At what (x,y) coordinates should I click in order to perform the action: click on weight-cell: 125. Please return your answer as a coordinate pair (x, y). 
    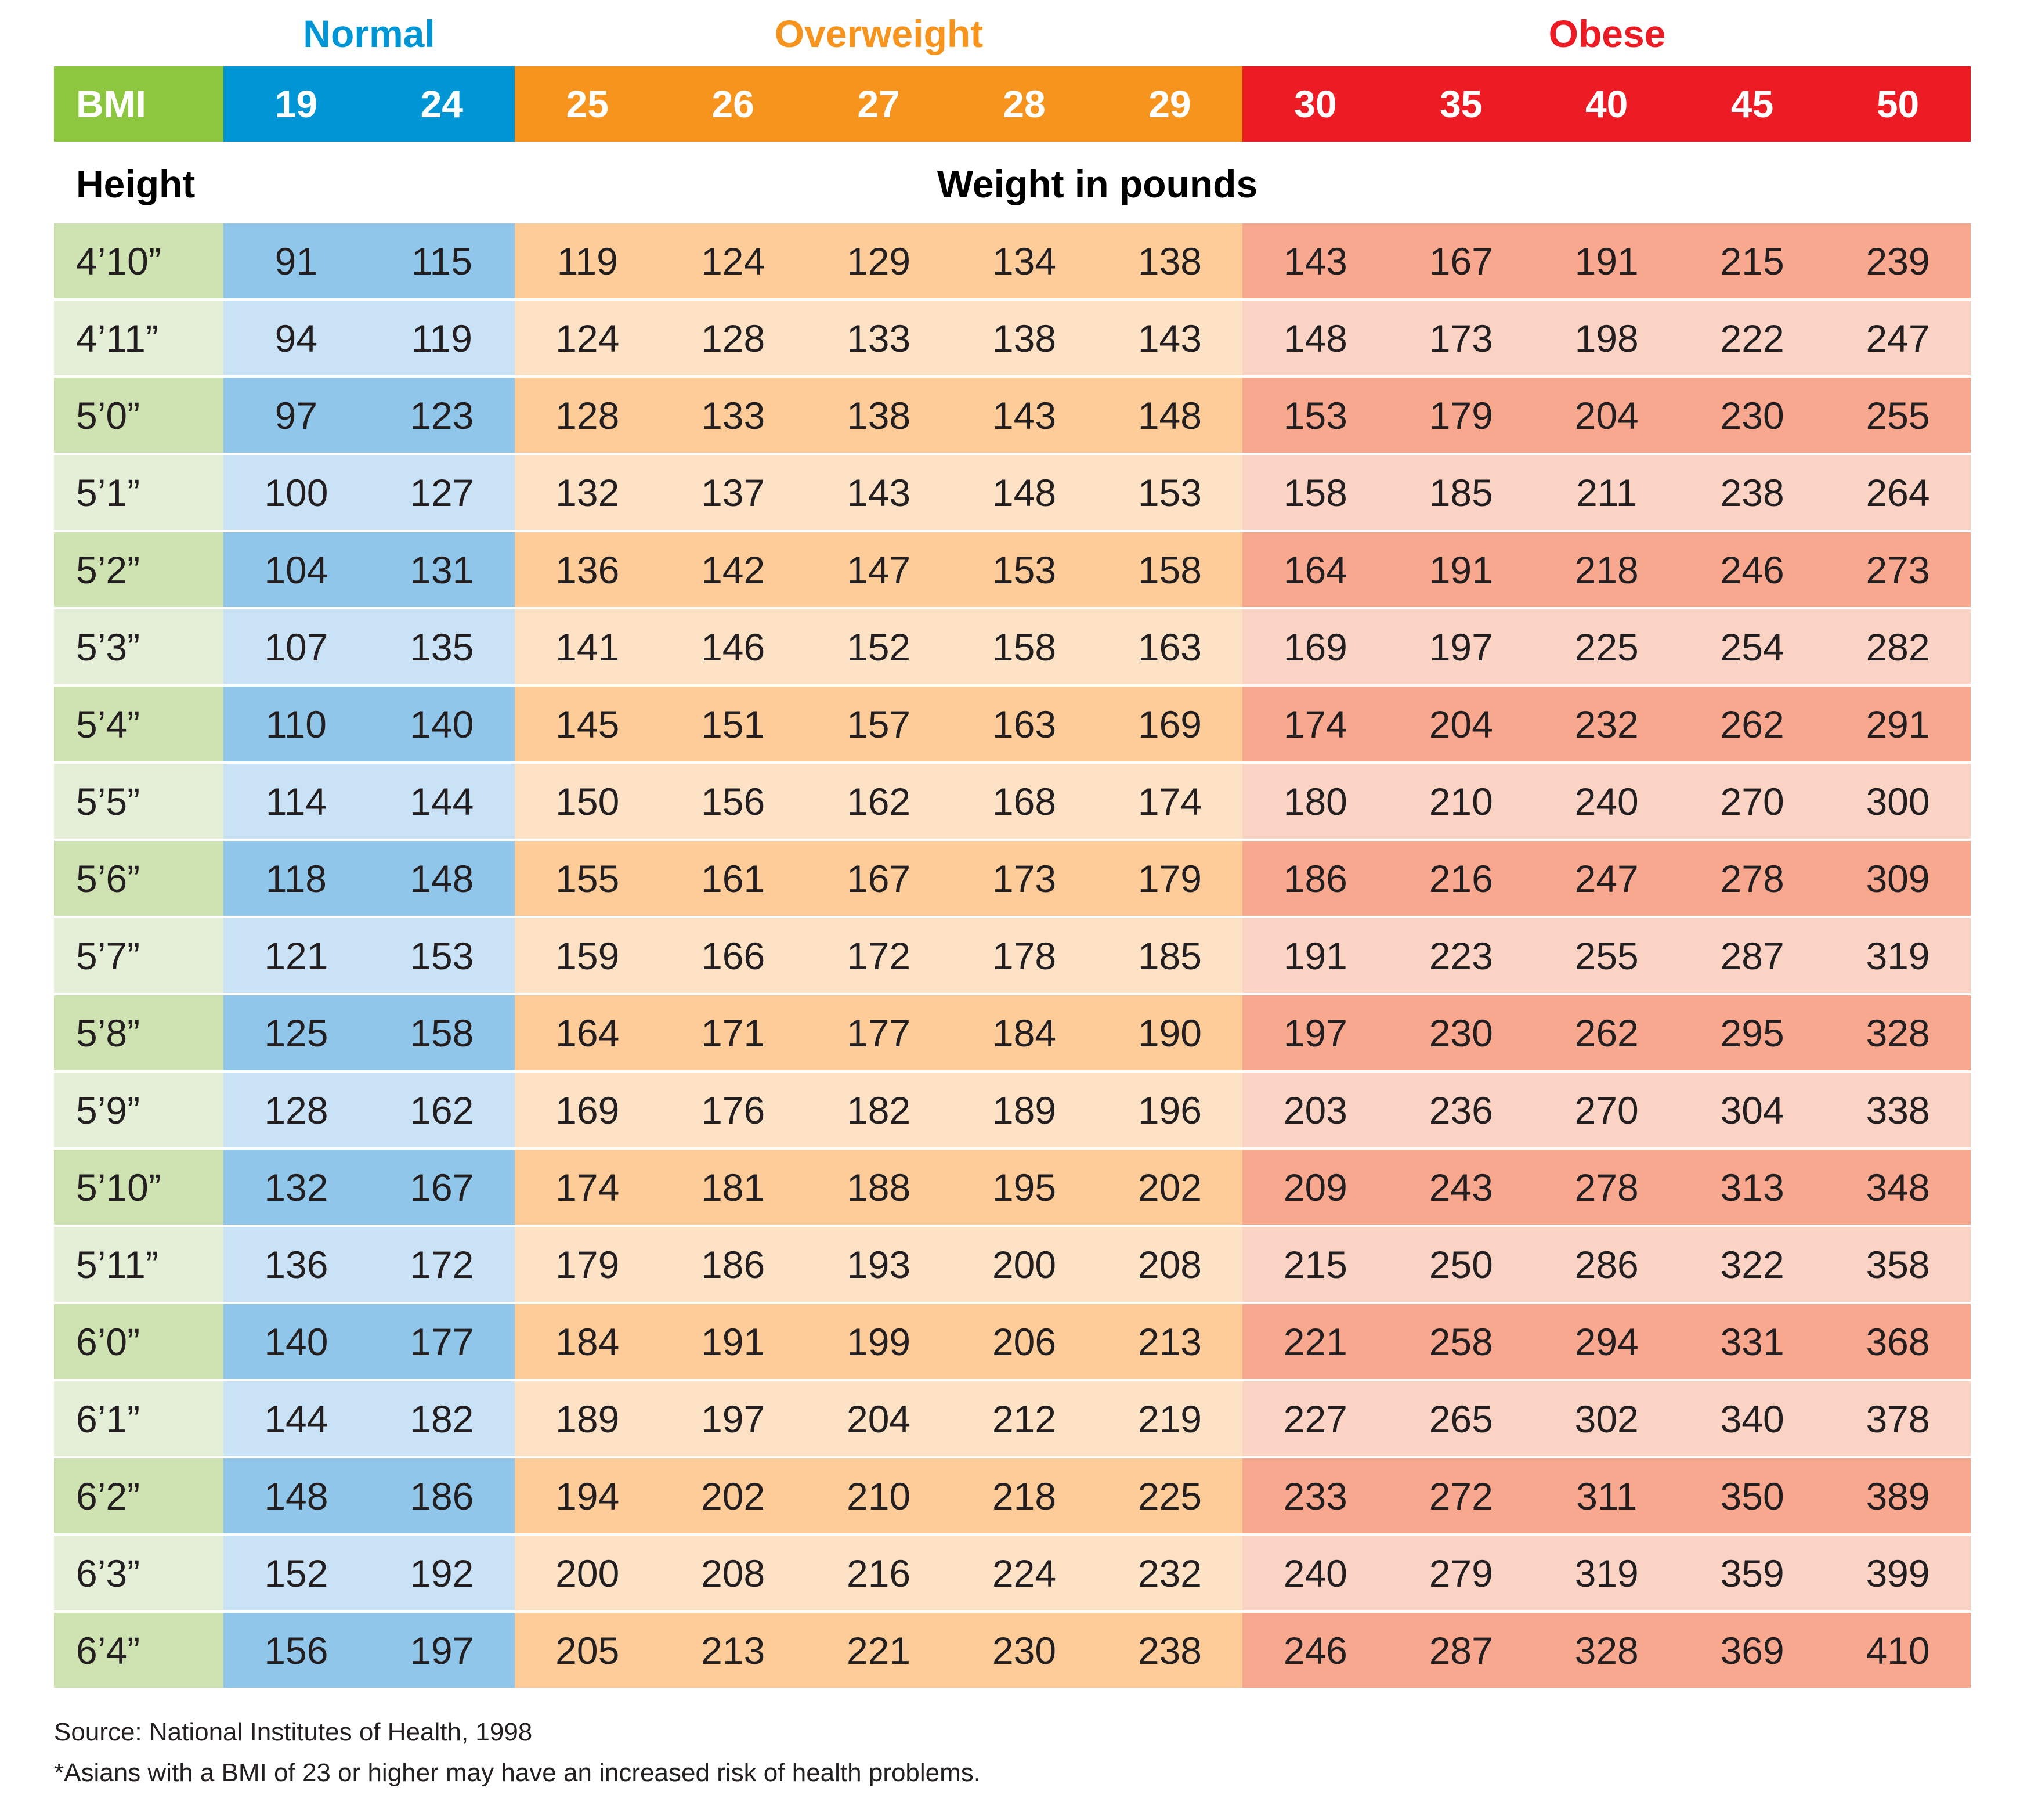
    Looking at the image, I should click on (296, 1032).